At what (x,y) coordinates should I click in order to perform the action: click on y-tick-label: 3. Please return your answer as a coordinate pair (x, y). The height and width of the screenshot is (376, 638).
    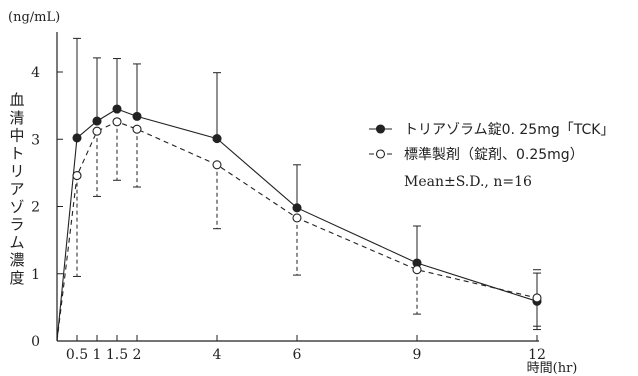
    Looking at the image, I should click on (35, 140).